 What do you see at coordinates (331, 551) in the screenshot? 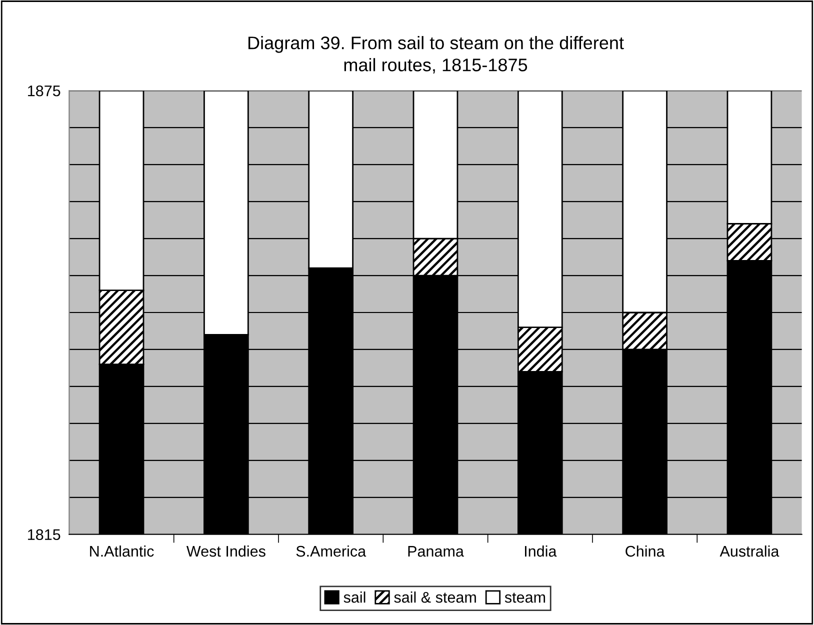
I see `x-tick-label: S.America` at bounding box center [331, 551].